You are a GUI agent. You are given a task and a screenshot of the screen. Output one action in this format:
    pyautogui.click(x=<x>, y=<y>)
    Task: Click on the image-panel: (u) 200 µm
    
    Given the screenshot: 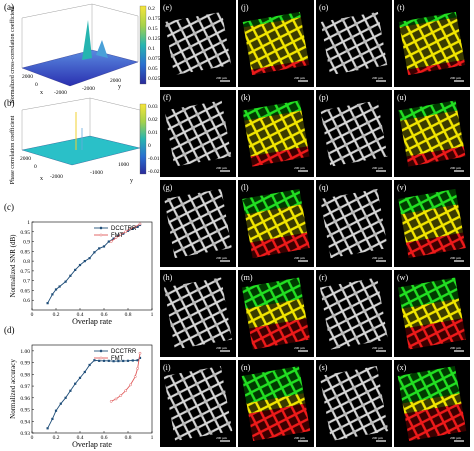 What is the action you would take?
    pyautogui.click(x=432, y=133)
    